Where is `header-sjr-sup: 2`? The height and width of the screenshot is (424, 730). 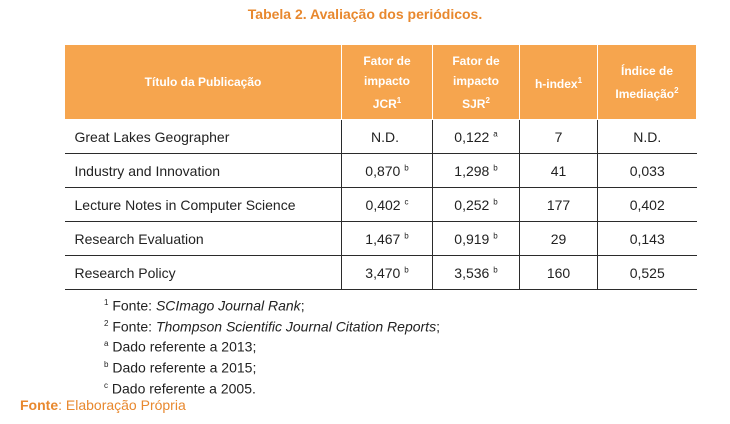 header-sjr-sup: 2 is located at coordinates (487, 100).